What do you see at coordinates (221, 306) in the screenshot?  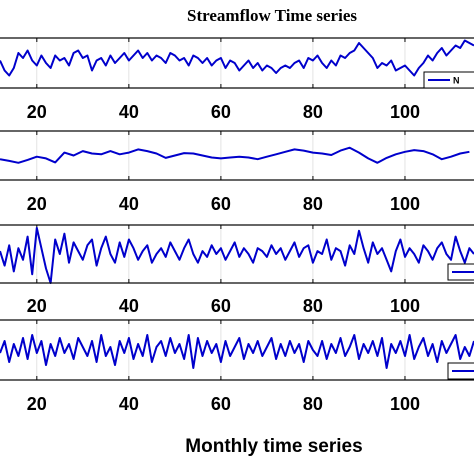 I see `panel-3-tick-label-60: 60` at bounding box center [221, 306].